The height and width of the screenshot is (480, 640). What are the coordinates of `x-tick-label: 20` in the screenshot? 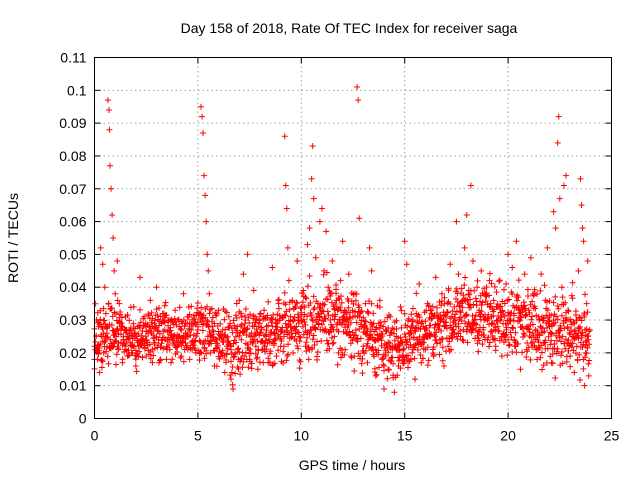 It's located at (508, 436).